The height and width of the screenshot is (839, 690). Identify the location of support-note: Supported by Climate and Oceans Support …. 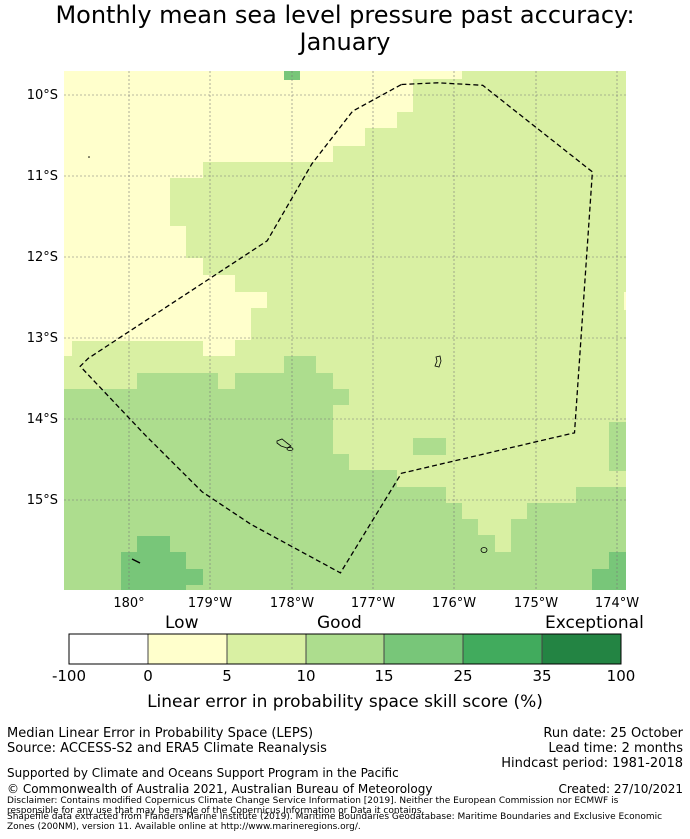
(203, 773).